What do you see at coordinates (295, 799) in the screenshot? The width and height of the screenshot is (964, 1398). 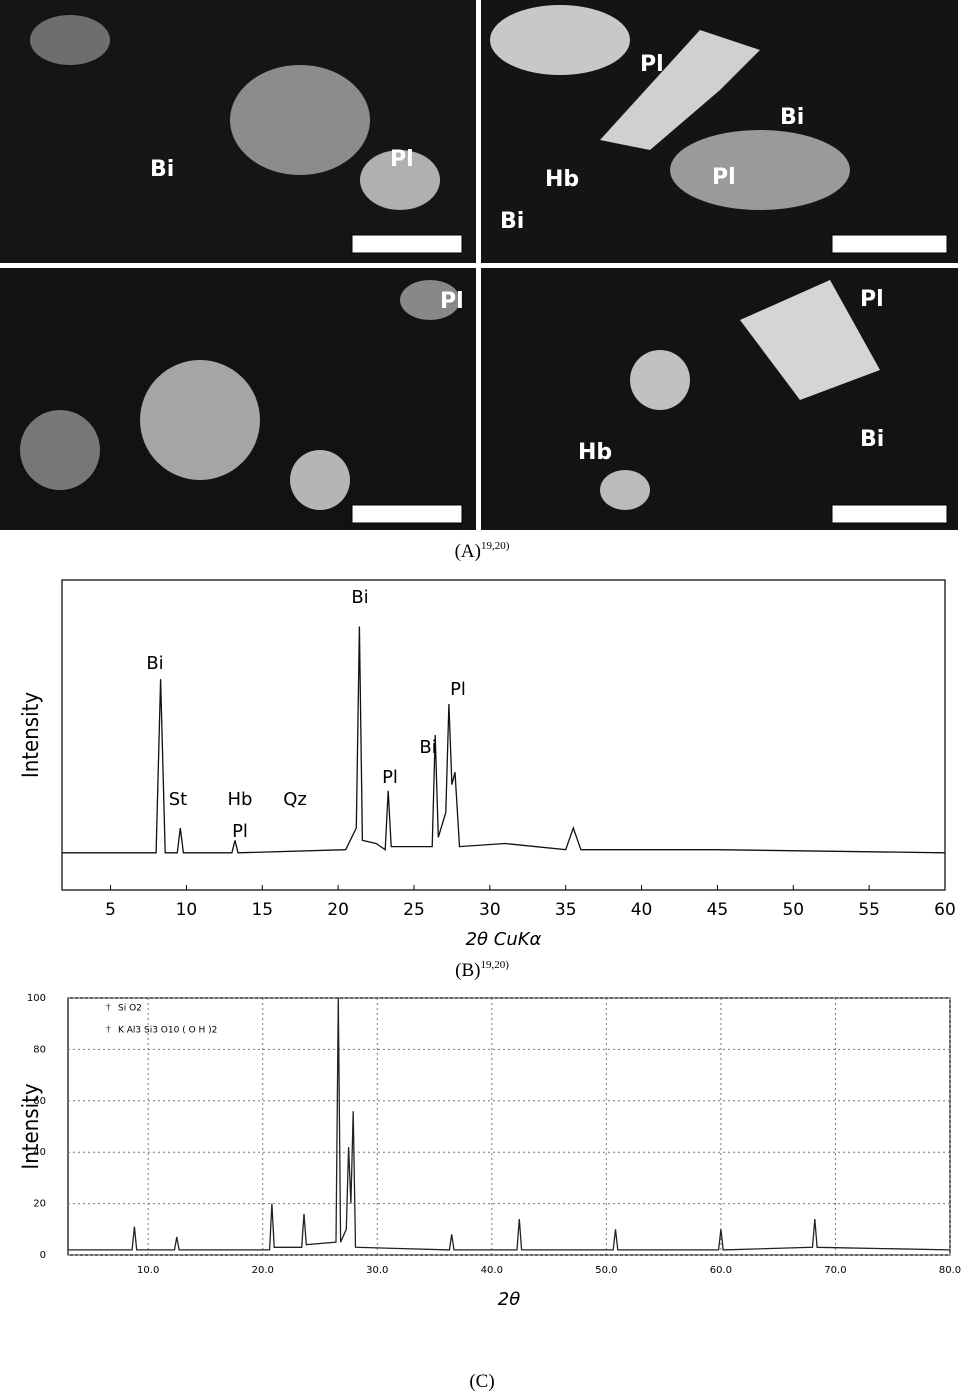 I see `peak-label: Qz` at bounding box center [295, 799].